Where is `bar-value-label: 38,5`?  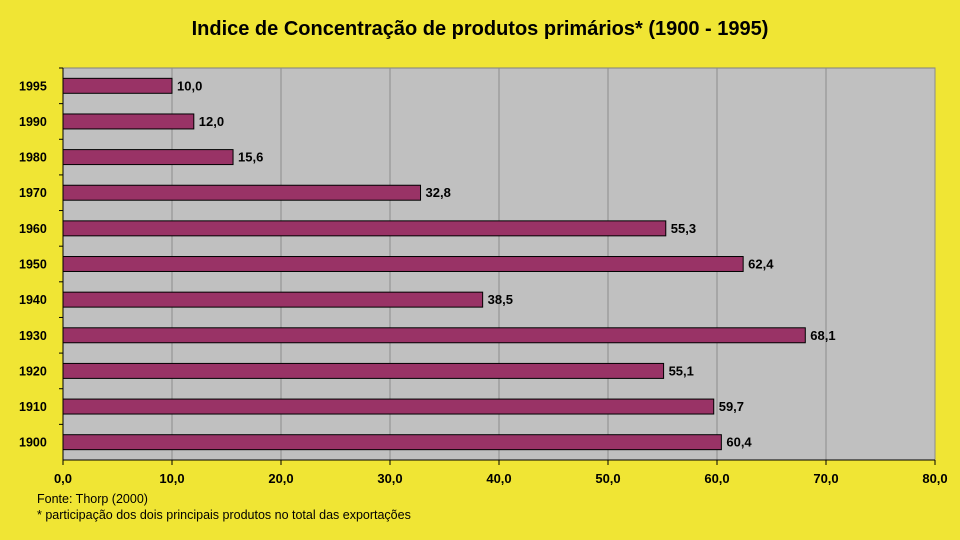
bar-value-label: 38,5 is located at coordinates (500, 299).